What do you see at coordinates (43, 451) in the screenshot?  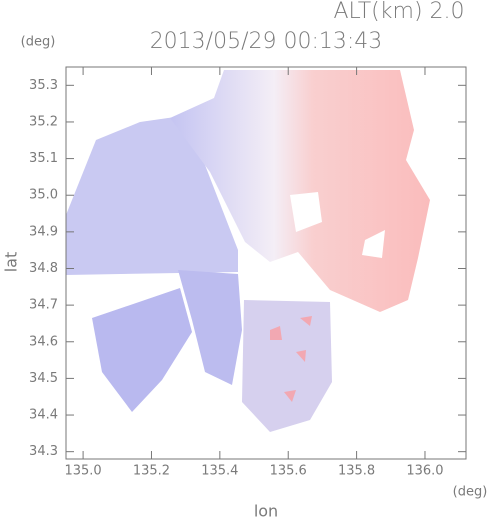 I see `y-tick-label: 34.3` at bounding box center [43, 451].